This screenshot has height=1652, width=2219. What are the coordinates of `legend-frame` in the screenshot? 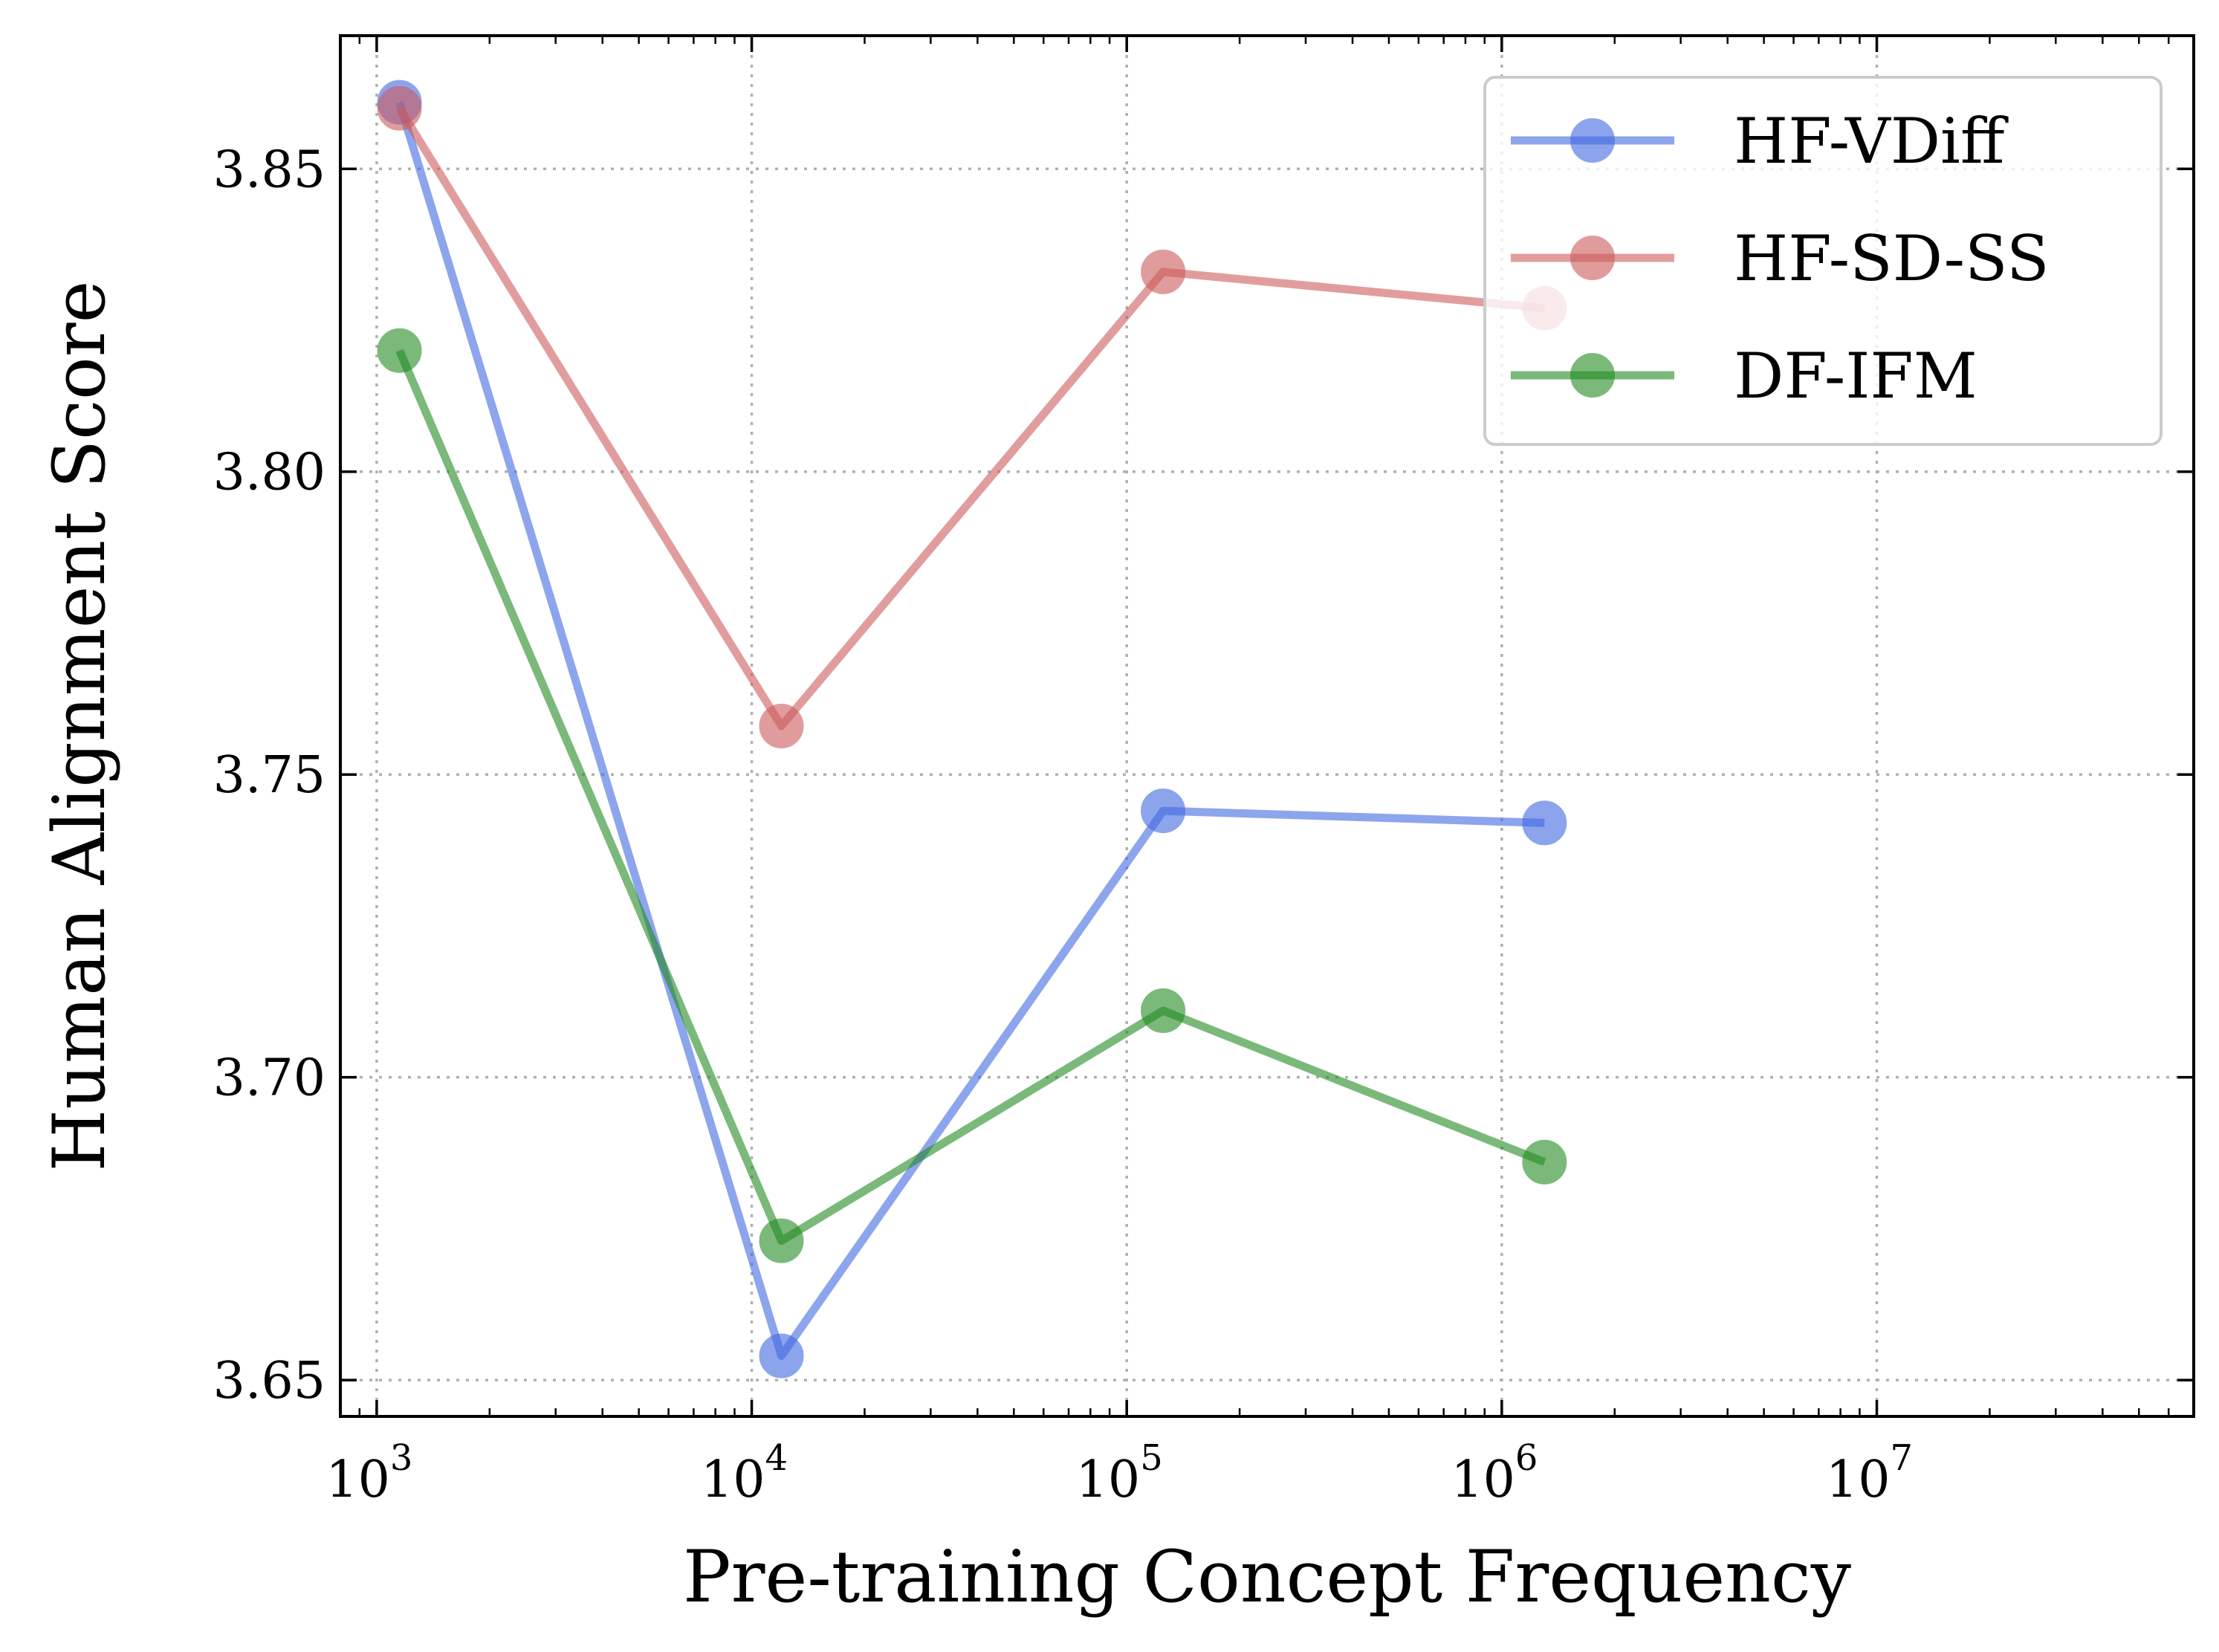 It's located at (1823, 261).